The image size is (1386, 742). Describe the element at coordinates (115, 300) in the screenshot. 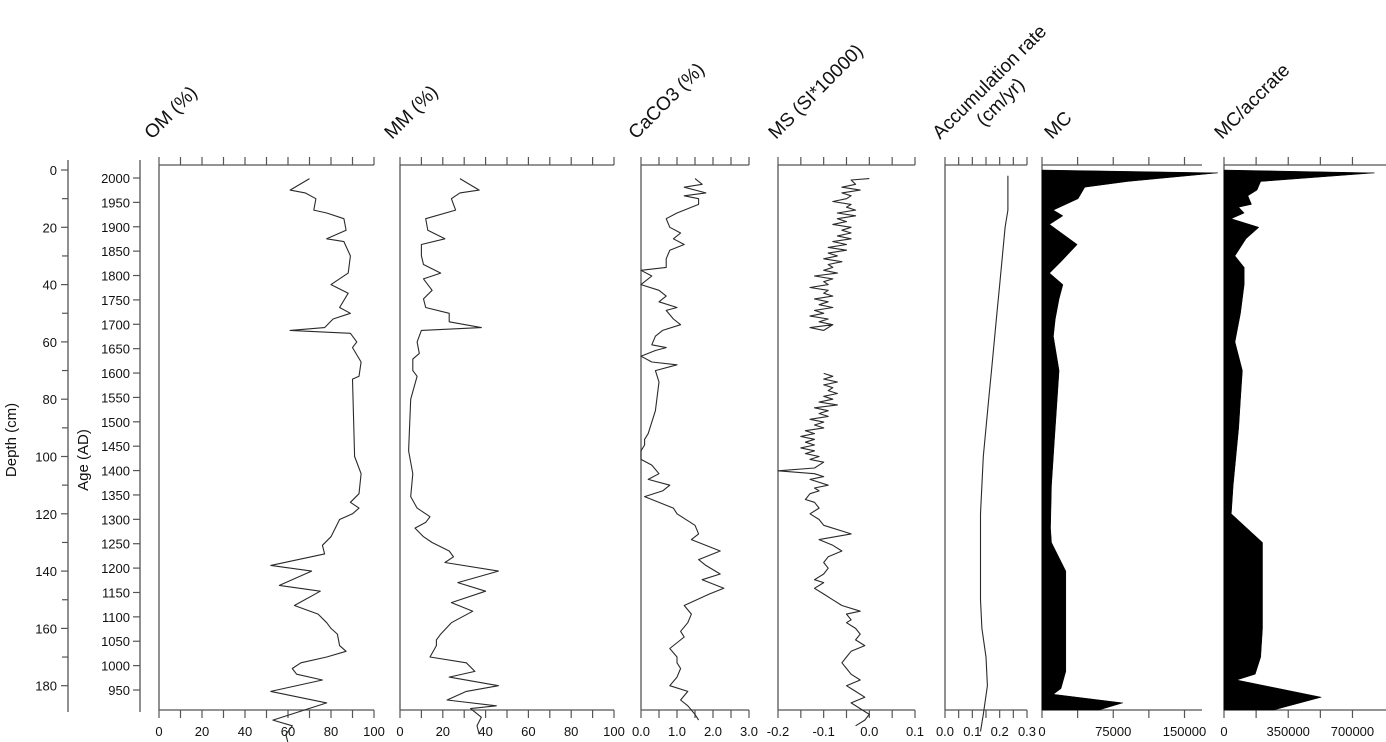

I see `age-tick-label: 1750` at that location.